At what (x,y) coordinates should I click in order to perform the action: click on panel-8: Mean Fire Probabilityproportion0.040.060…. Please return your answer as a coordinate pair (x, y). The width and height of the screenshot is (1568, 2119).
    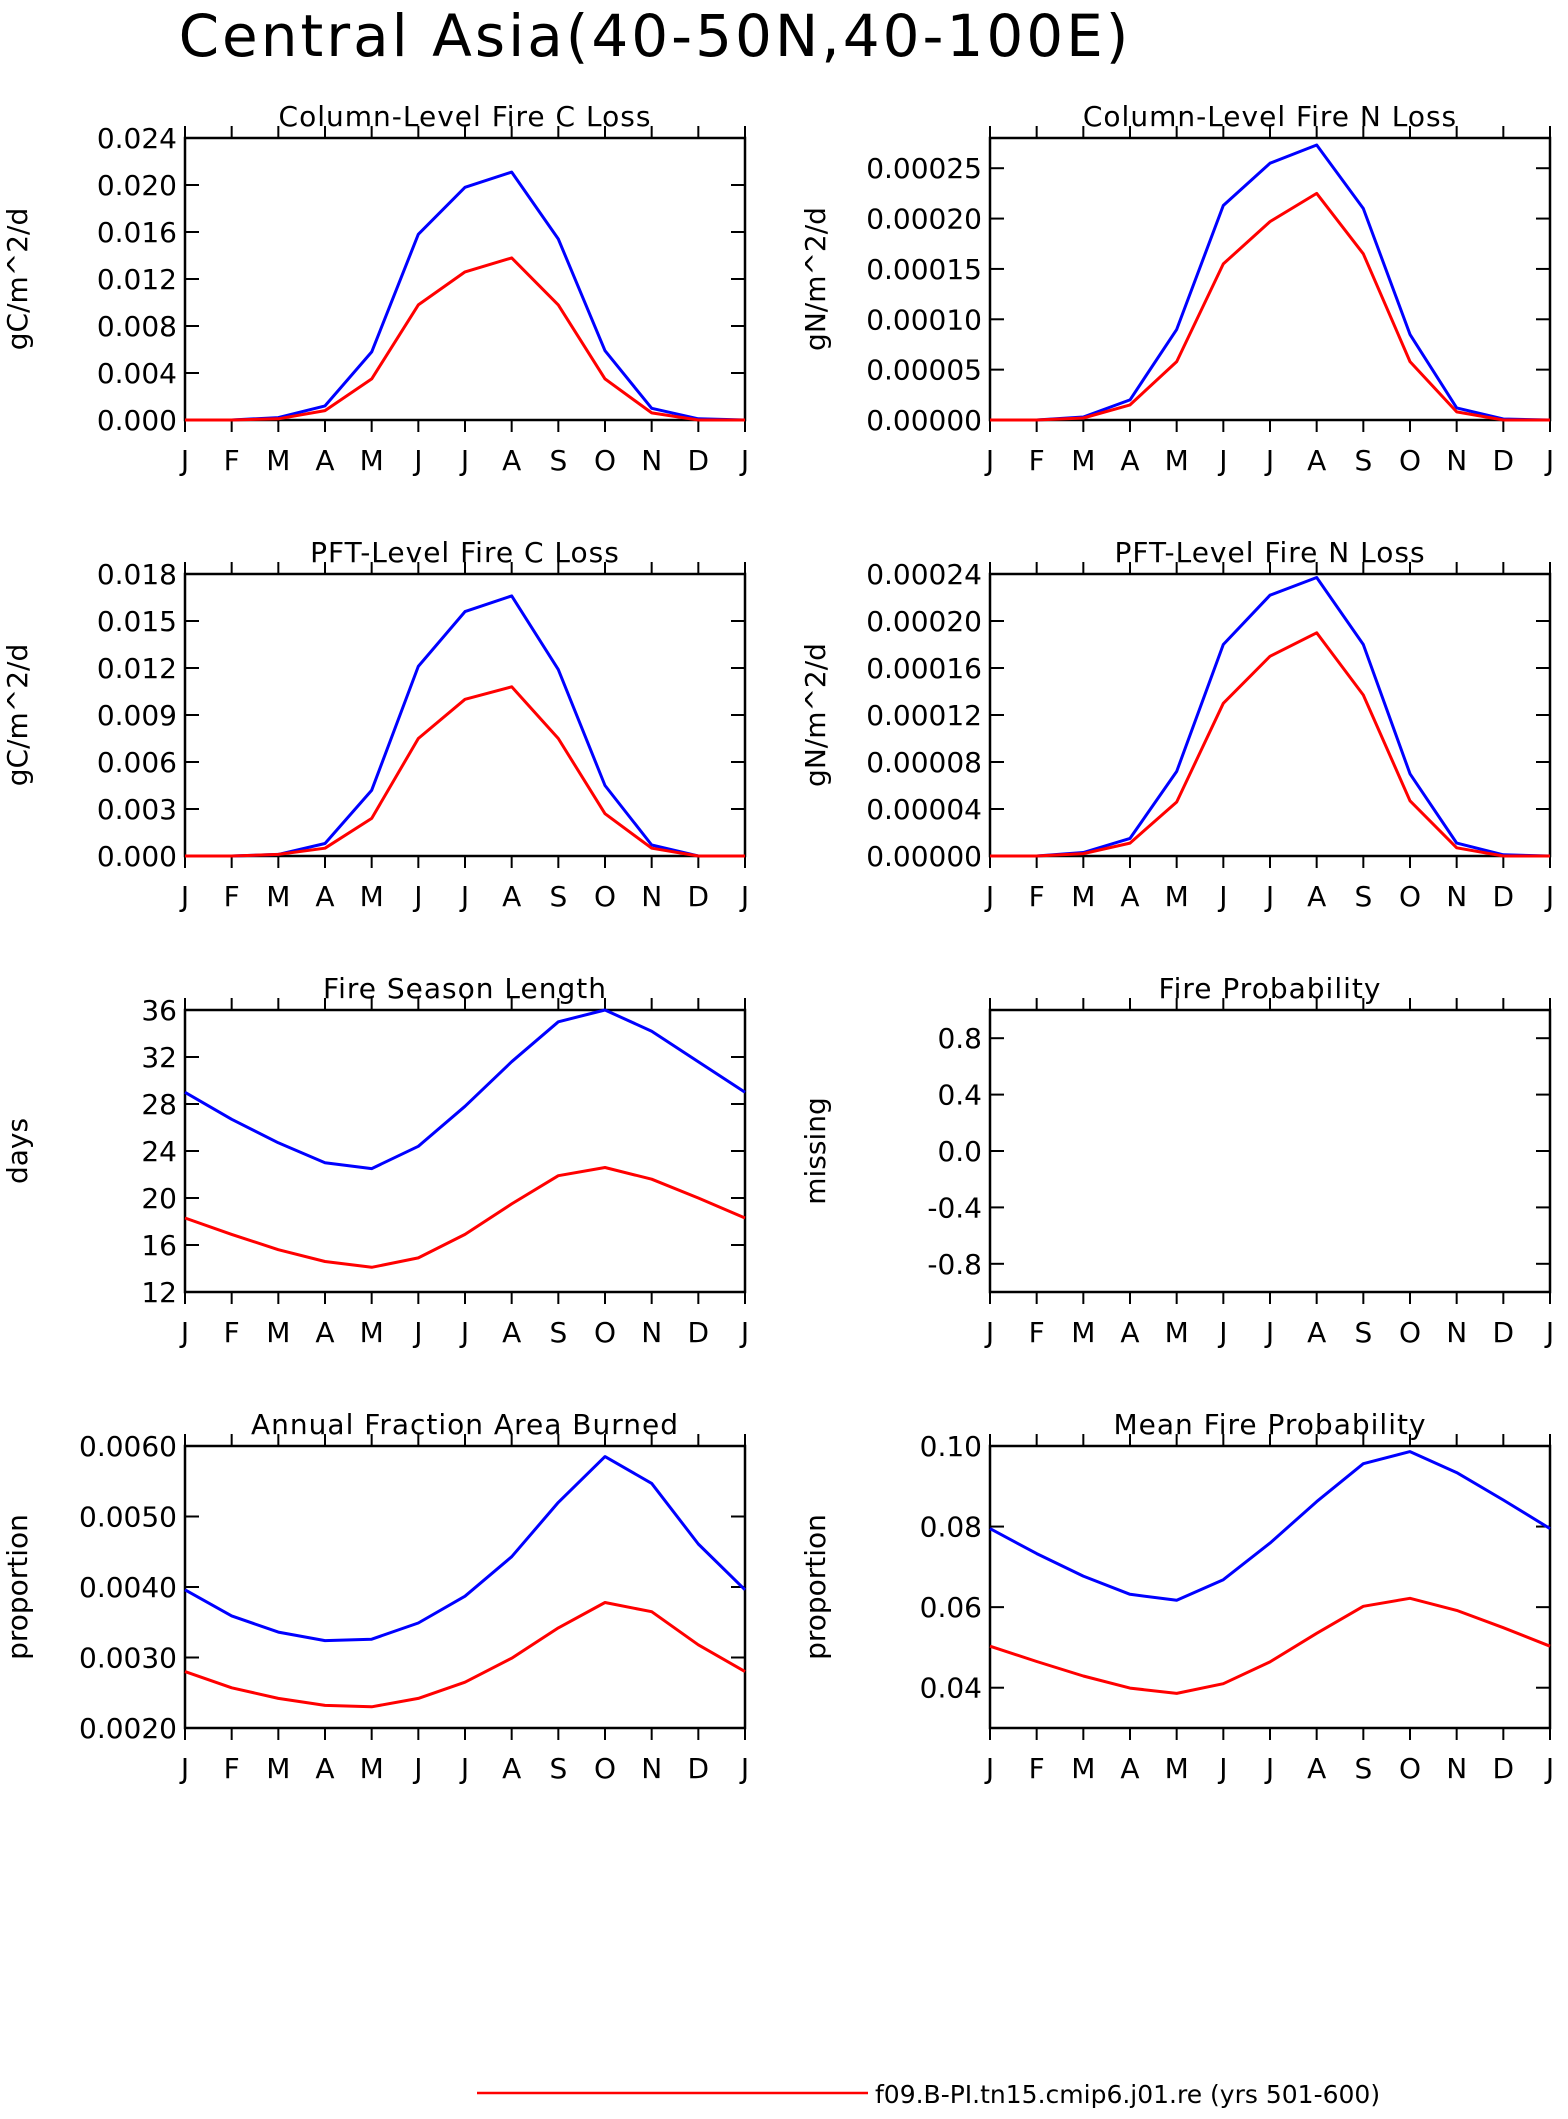
    Looking at the image, I should click on (1176, 1596).